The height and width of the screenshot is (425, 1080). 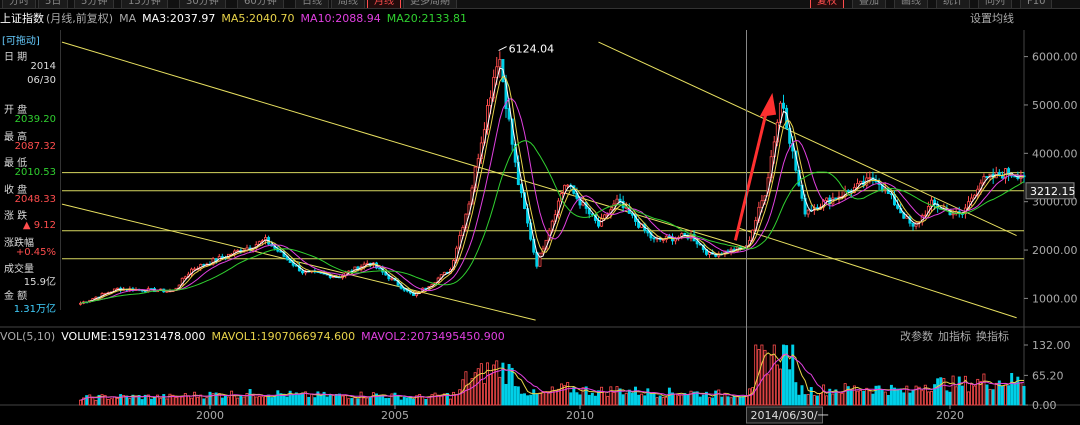 What do you see at coordinates (954, 336) in the screenshot?
I see `add-indicator-button: 加指标` at bounding box center [954, 336].